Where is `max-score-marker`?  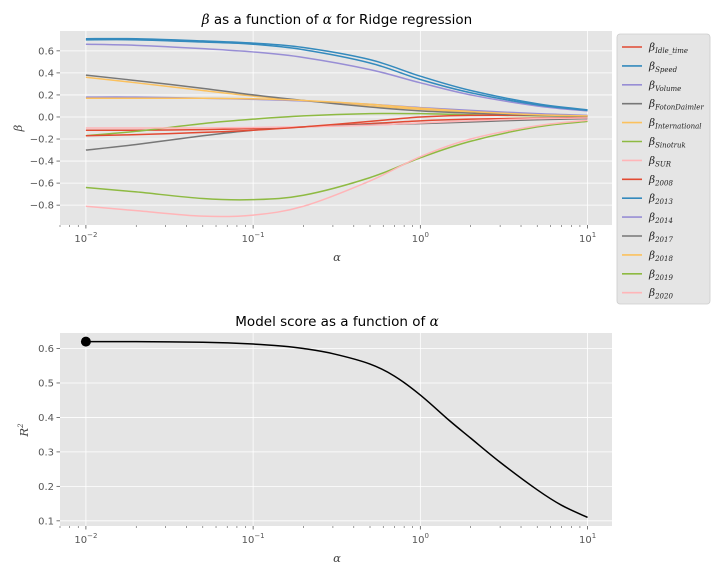
max-score-marker is located at coordinates (85, 341).